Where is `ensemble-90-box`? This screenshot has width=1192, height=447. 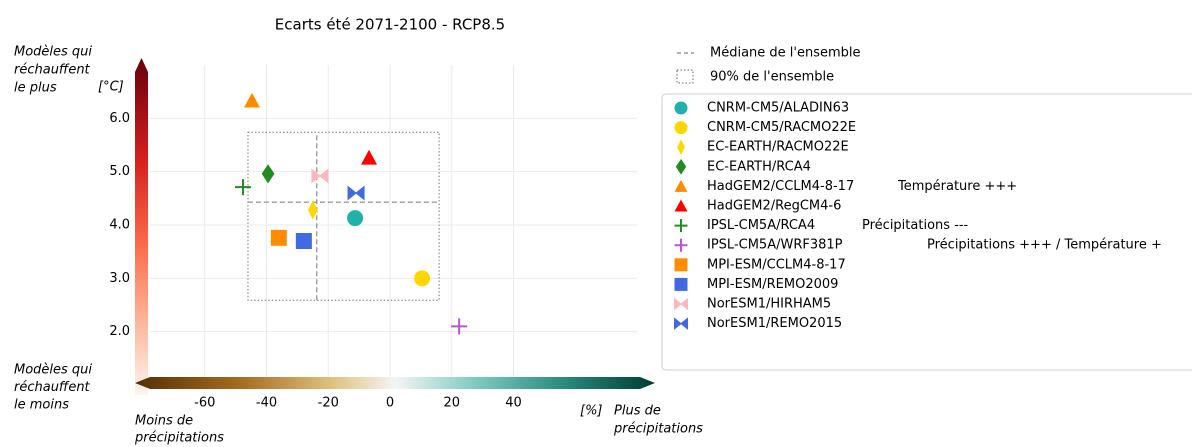
ensemble-90-box is located at coordinates (343, 216).